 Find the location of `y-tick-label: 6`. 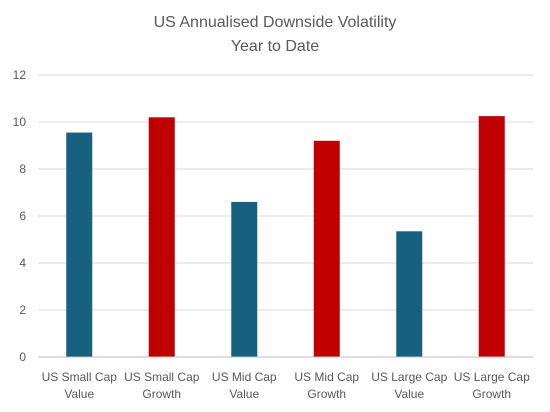

y-tick-label: 6 is located at coordinates (22, 216).